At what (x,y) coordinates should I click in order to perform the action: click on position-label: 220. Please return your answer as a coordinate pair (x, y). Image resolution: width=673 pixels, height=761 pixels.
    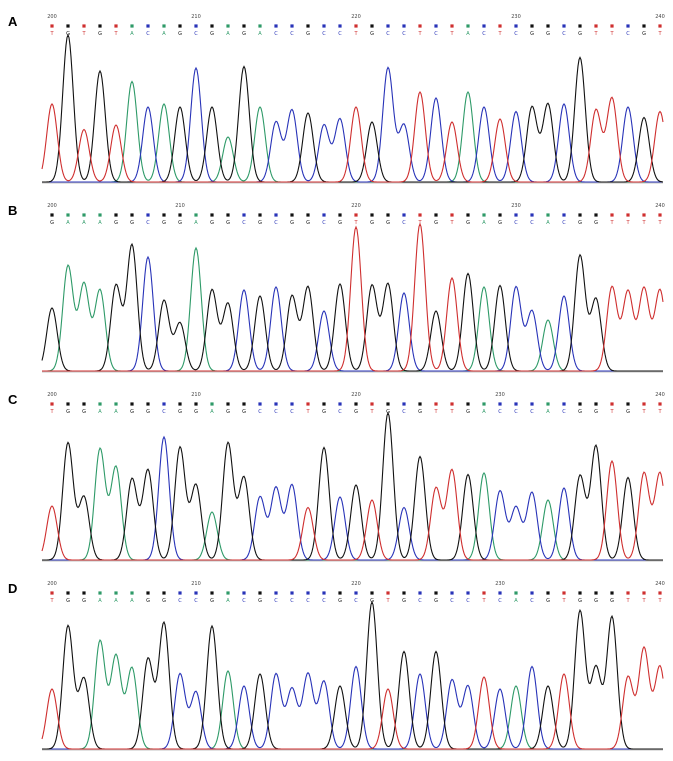
    Looking at the image, I should click on (356, 17).